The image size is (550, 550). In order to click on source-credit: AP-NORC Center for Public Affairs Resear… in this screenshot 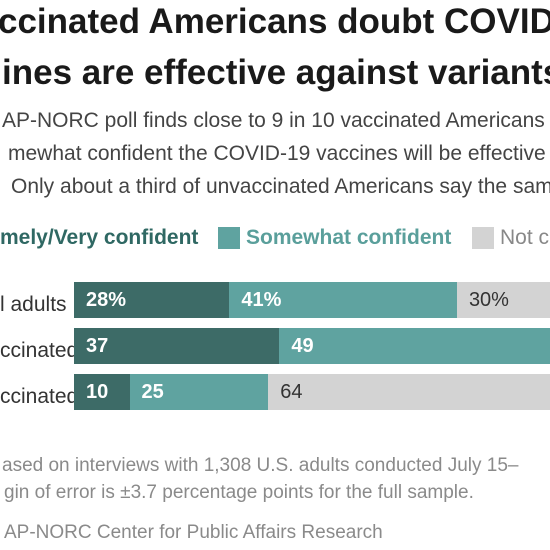, I will do `click(193, 532)`.